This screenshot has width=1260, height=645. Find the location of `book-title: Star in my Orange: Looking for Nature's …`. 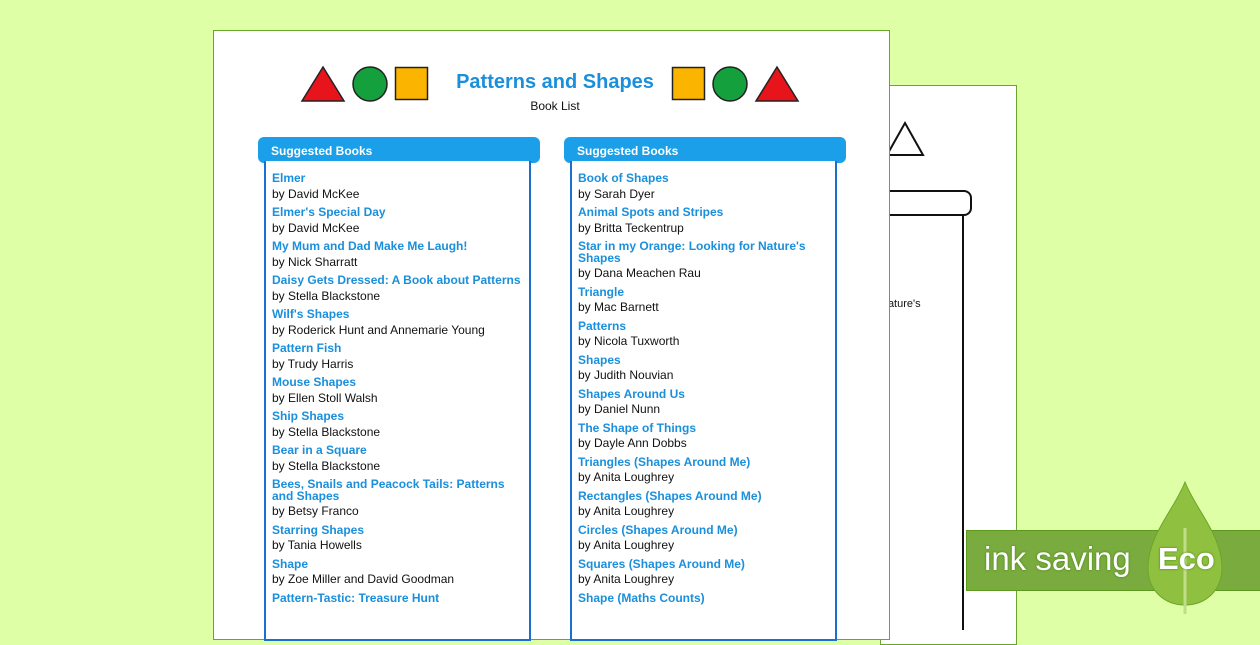

book-title: Star in my Orange: Looking for Nature's … is located at coordinates (692, 252).